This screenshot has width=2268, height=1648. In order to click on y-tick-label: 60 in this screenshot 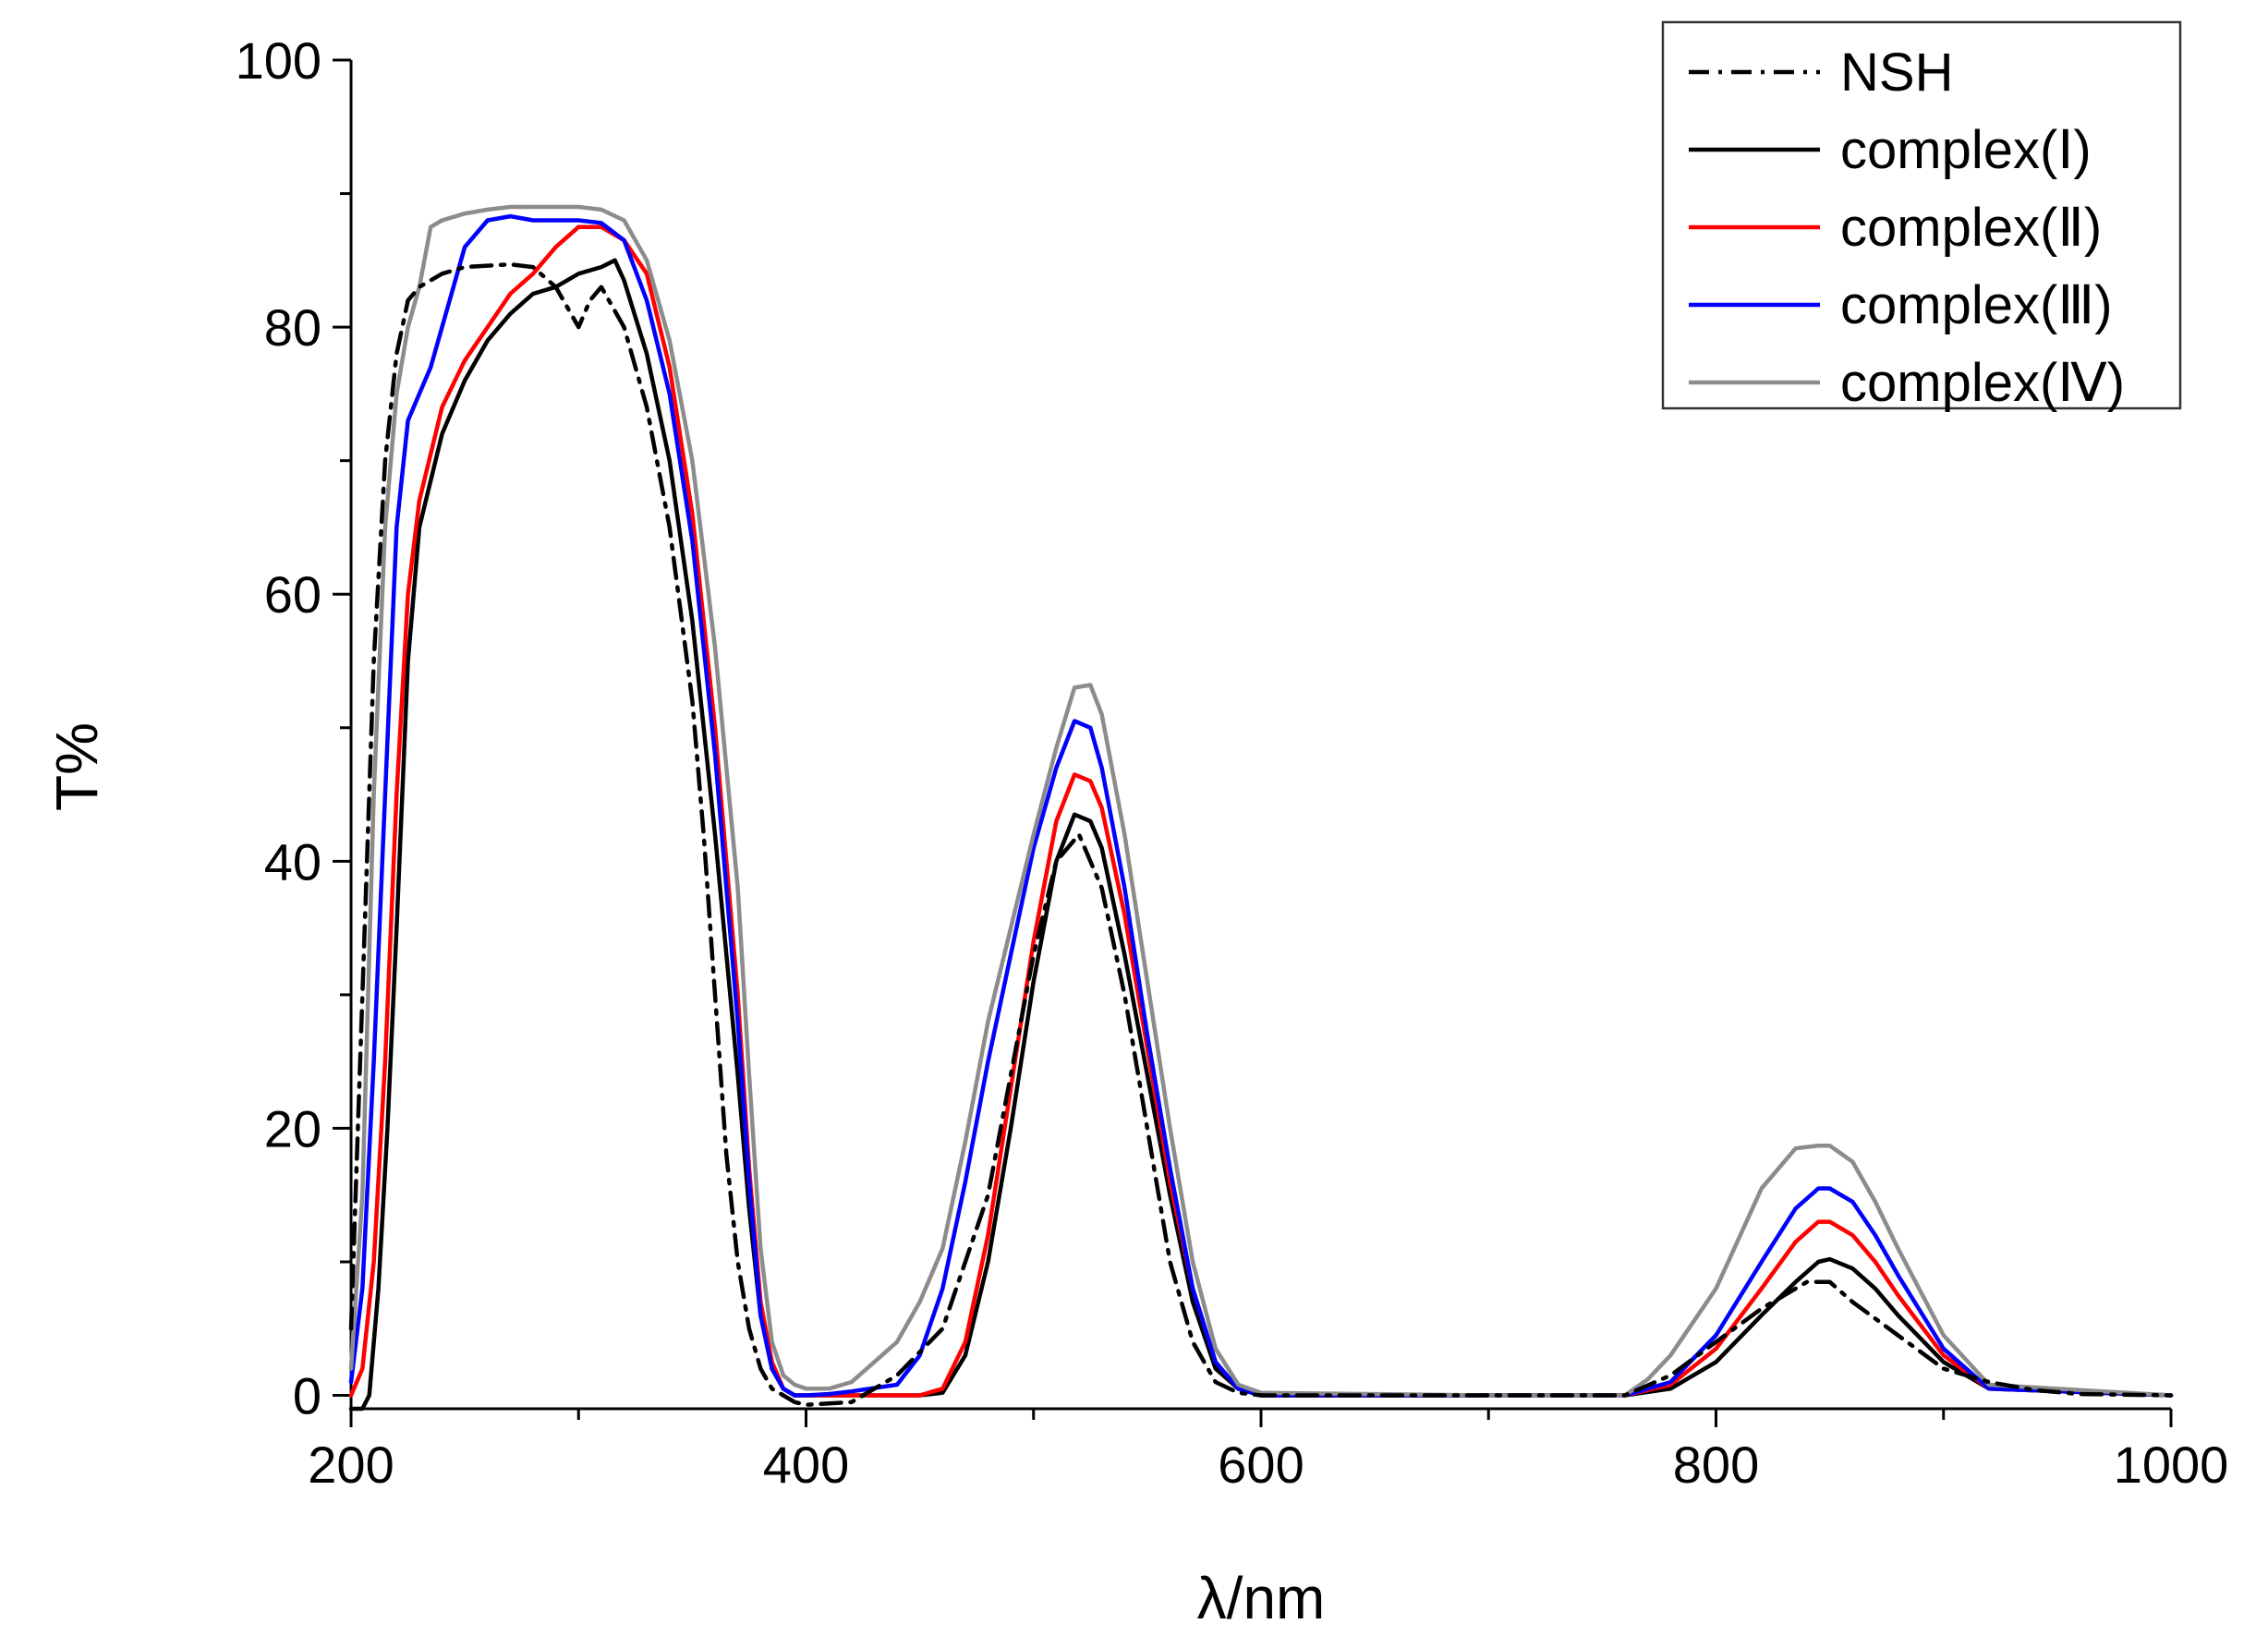, I will do `click(292, 594)`.